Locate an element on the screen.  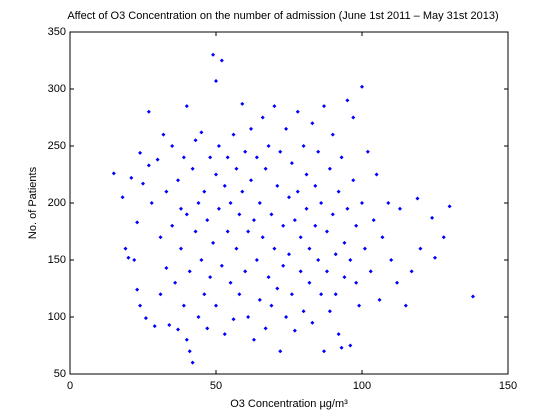
x-axis-label: O3 Concentration µg/m³ is located at coordinates (289, 404).